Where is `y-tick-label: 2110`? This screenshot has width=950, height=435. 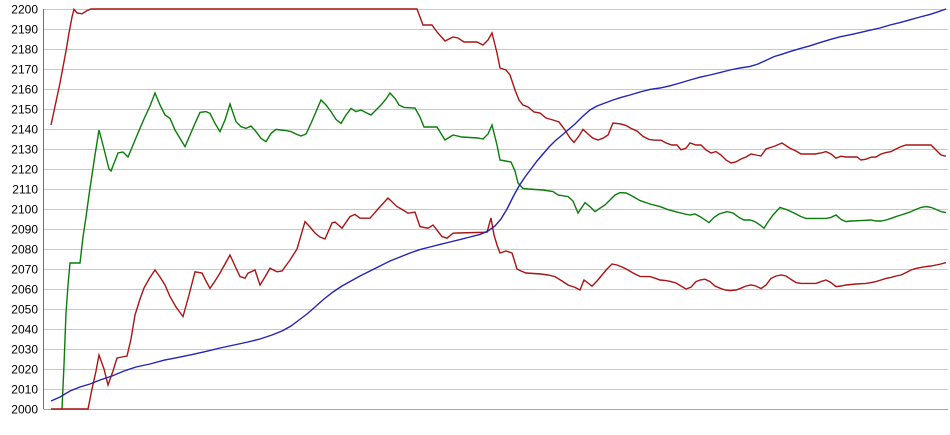
y-tick-label: 2110 is located at coordinates (25, 190).